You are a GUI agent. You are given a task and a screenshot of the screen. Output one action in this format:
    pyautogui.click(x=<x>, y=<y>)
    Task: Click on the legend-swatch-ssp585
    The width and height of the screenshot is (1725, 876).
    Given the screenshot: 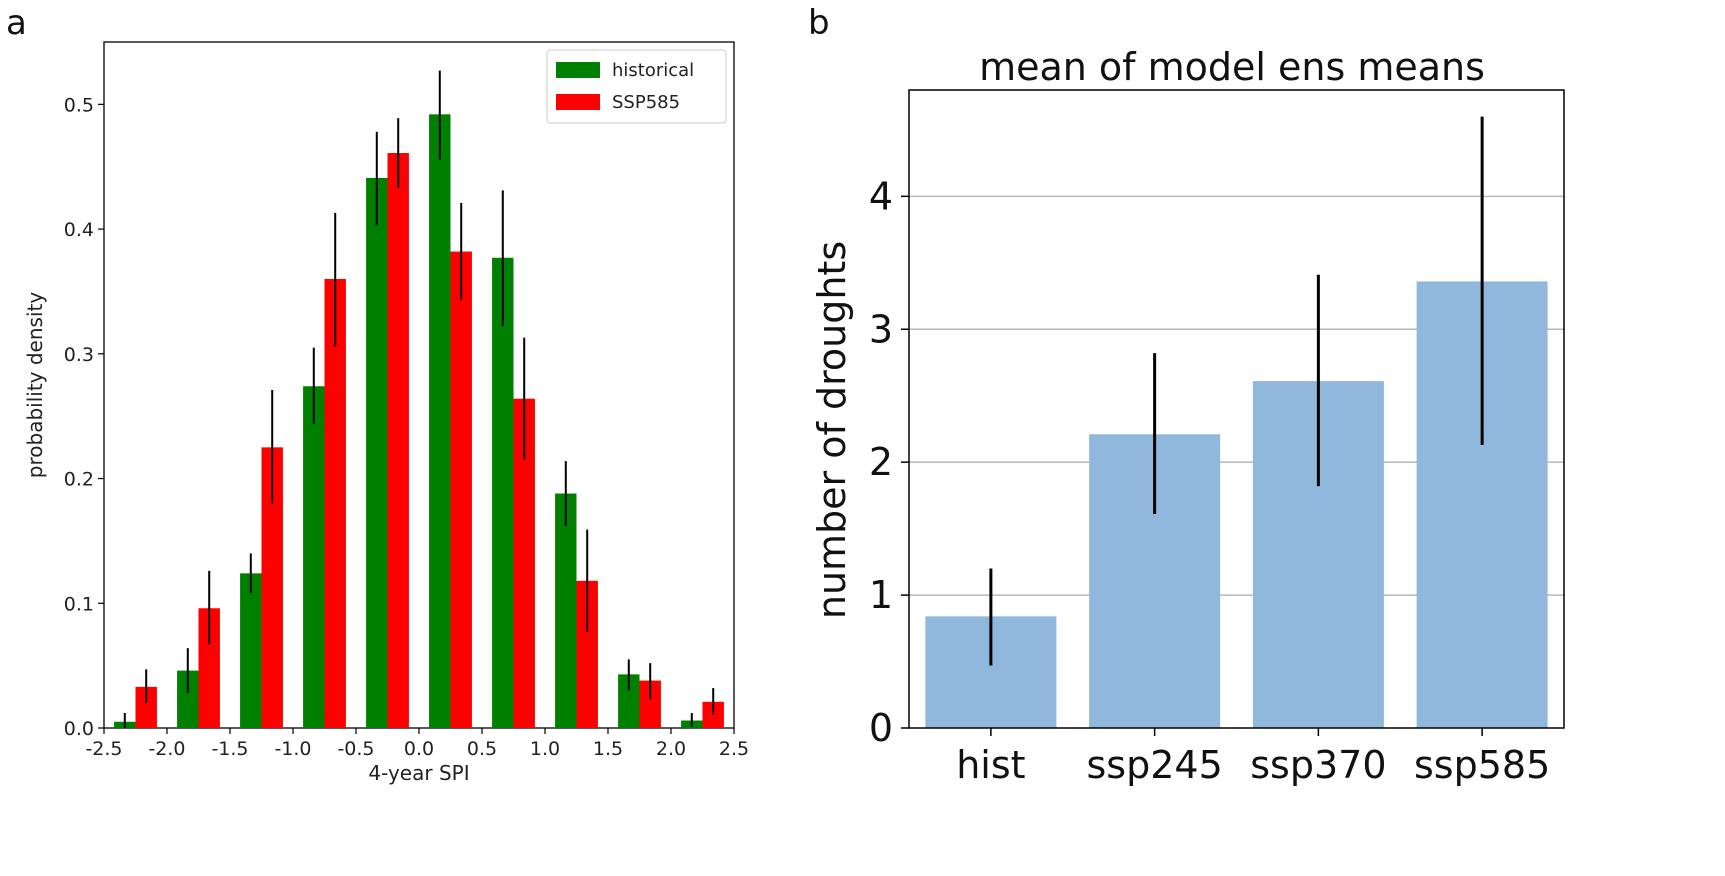 What is the action you would take?
    pyautogui.click(x=578, y=102)
    